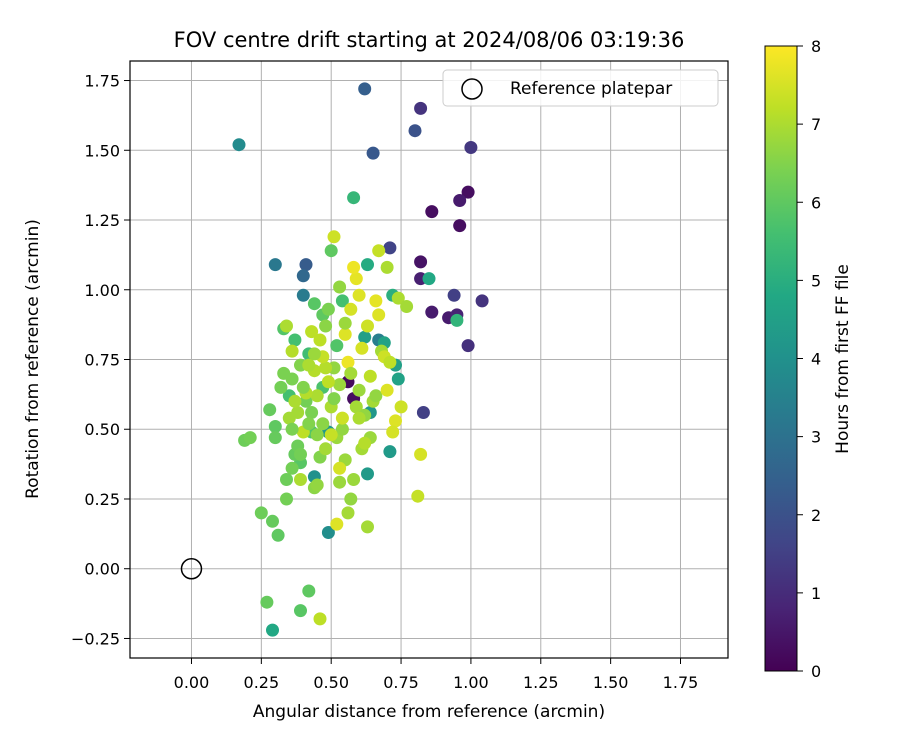  I want to click on y-tick-label: 1.00, so click(102, 290).